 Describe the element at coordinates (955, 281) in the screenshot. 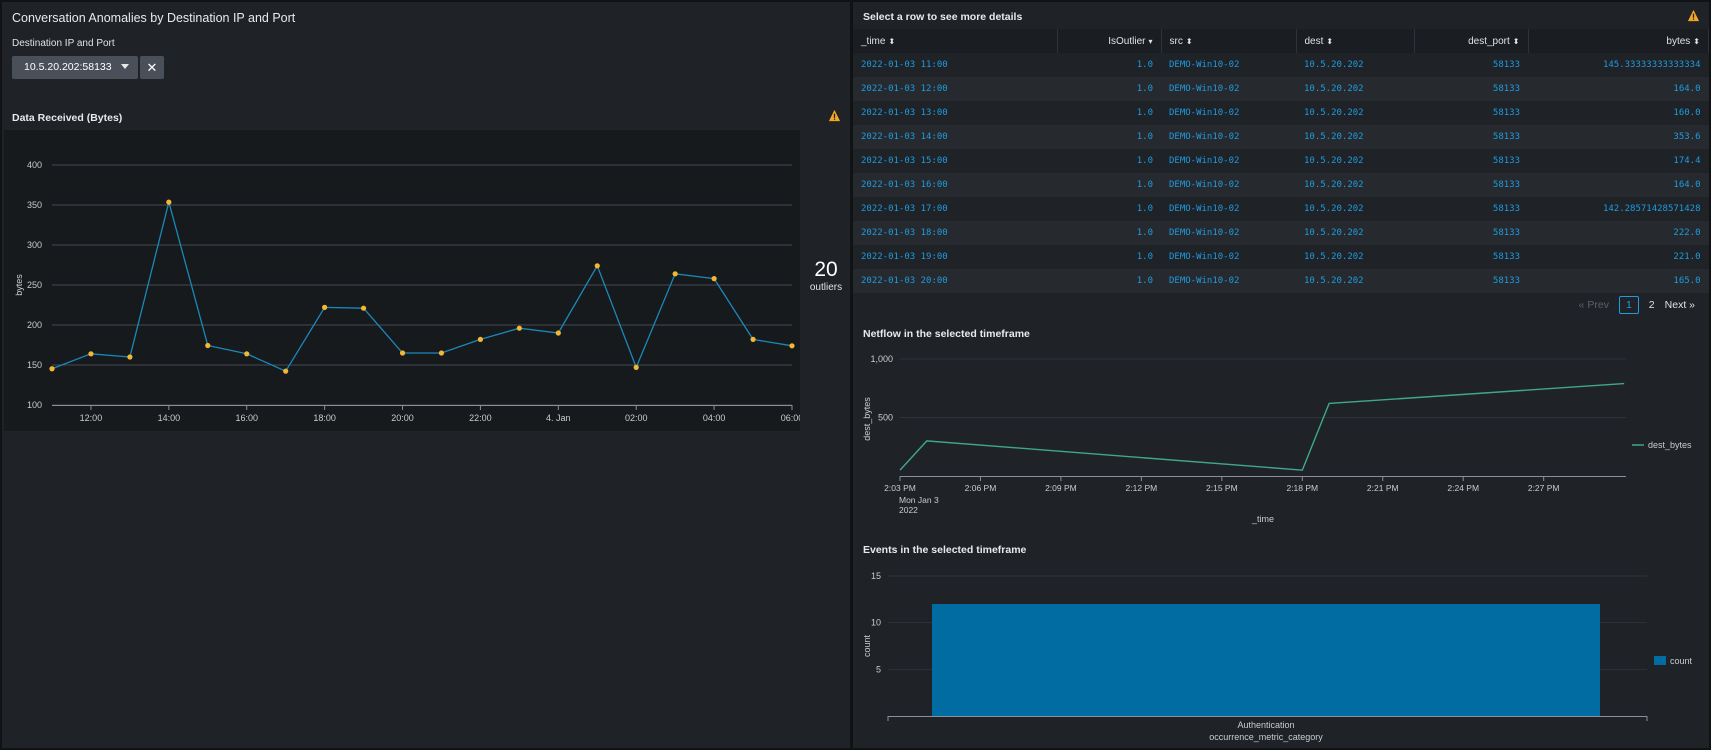

I see `table-cell: 2022-01-03 20:00` at that location.